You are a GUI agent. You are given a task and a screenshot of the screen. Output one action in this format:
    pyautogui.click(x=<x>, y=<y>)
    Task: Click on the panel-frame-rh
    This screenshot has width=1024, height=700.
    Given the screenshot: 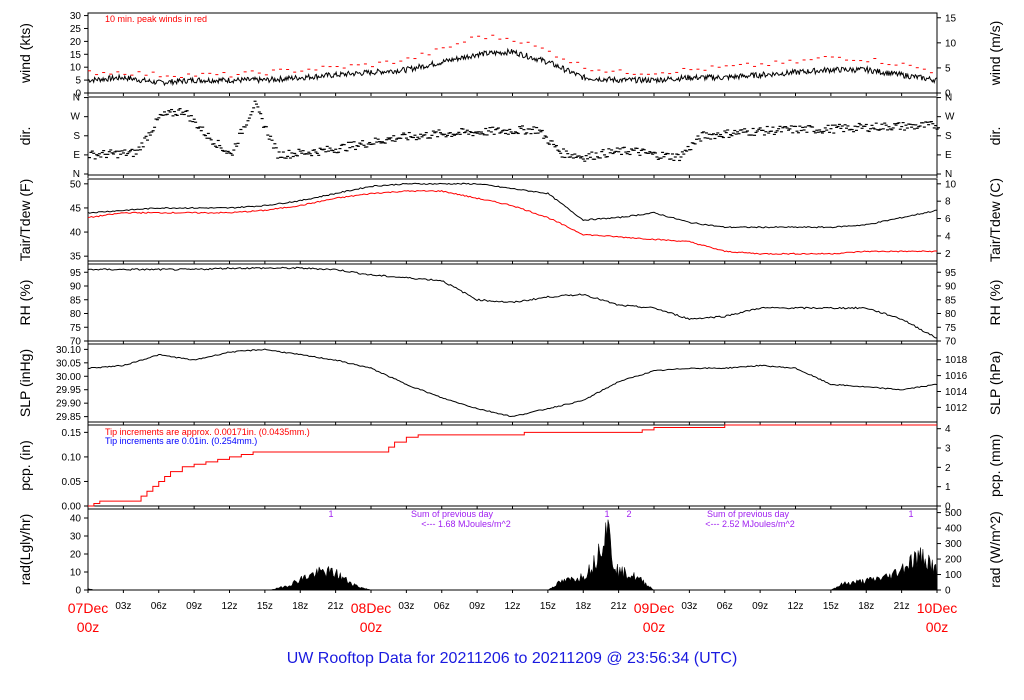 What is the action you would take?
    pyautogui.click(x=512, y=302)
    